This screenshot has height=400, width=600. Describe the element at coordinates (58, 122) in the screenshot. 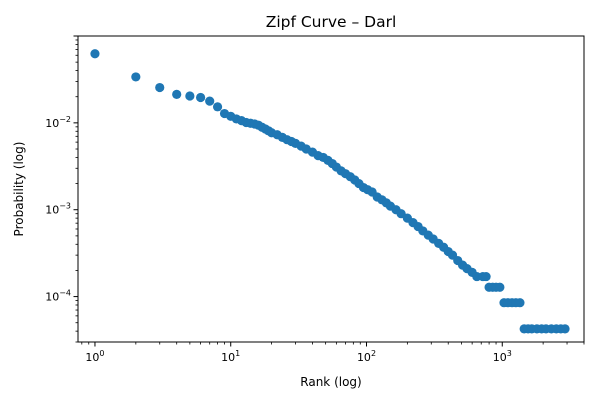

I see `y-tick-label: 10⁻²` at that location.